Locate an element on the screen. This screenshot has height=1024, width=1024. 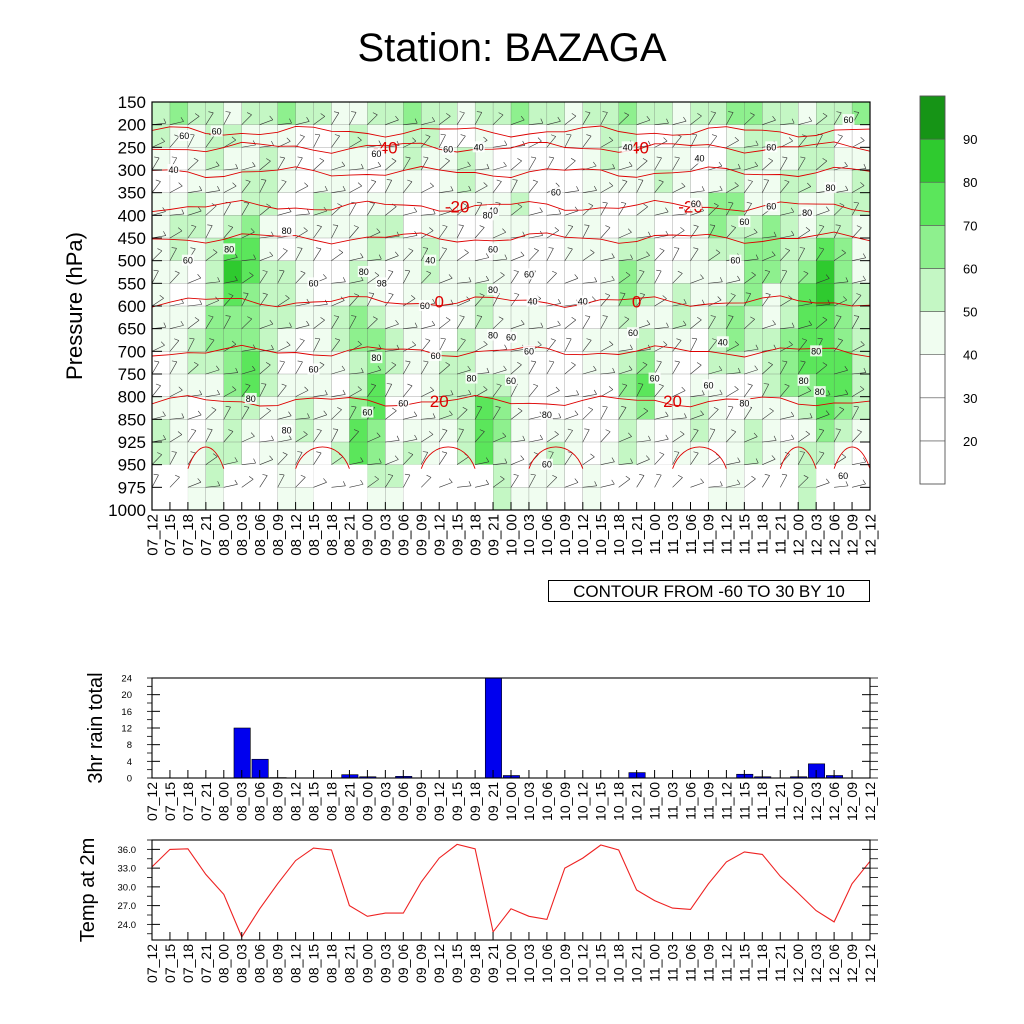
main-x-tick-label: 12_09 is located at coordinates (852, 535).